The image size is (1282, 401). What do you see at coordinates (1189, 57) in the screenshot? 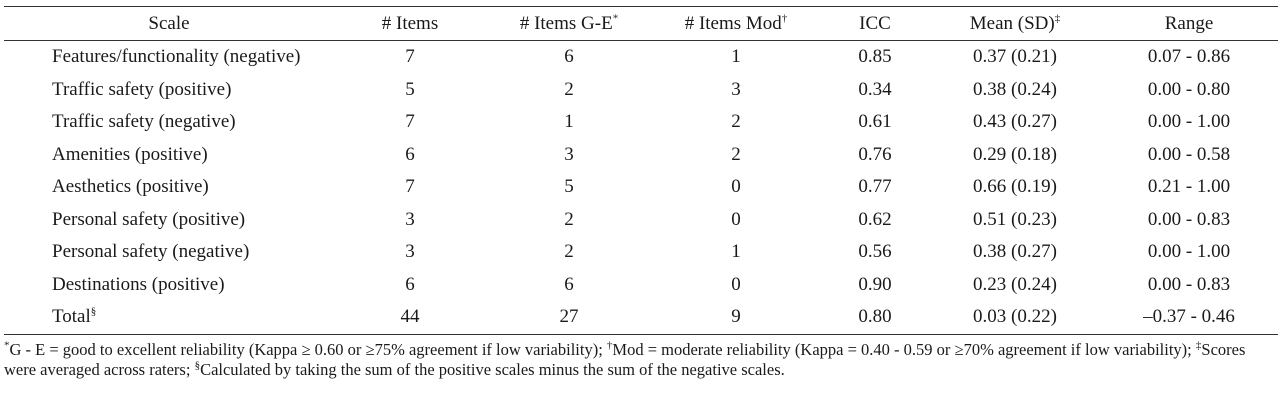
I see `cell-range: 0.07 - 0.86` at bounding box center [1189, 57].